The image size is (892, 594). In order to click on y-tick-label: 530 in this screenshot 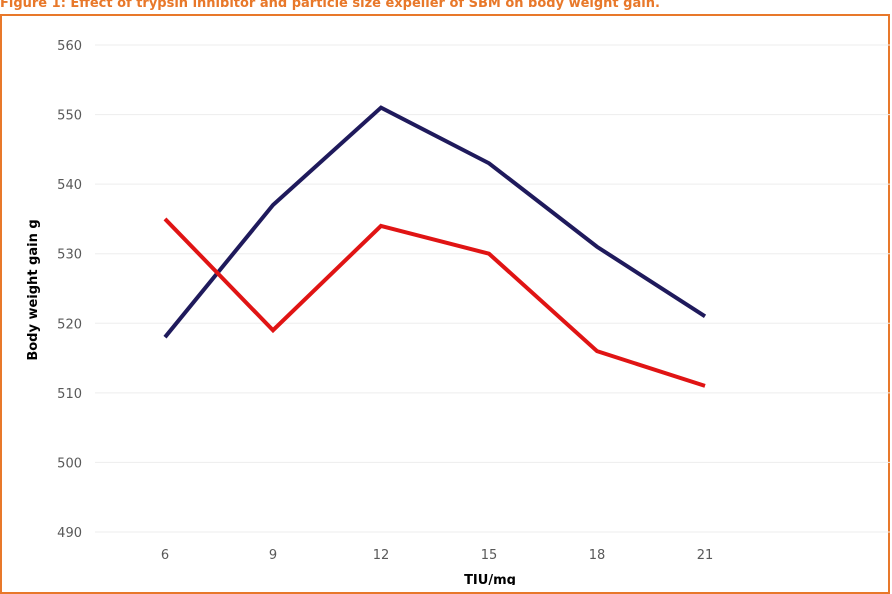, I will do `click(69, 255)`.